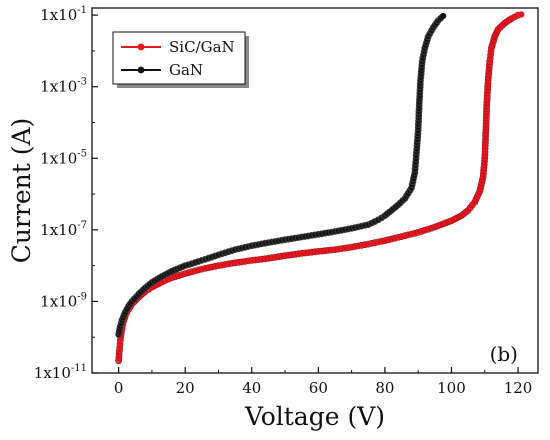 The width and height of the screenshot is (550, 440). I want to click on x-tick-label: 80, so click(384, 388).